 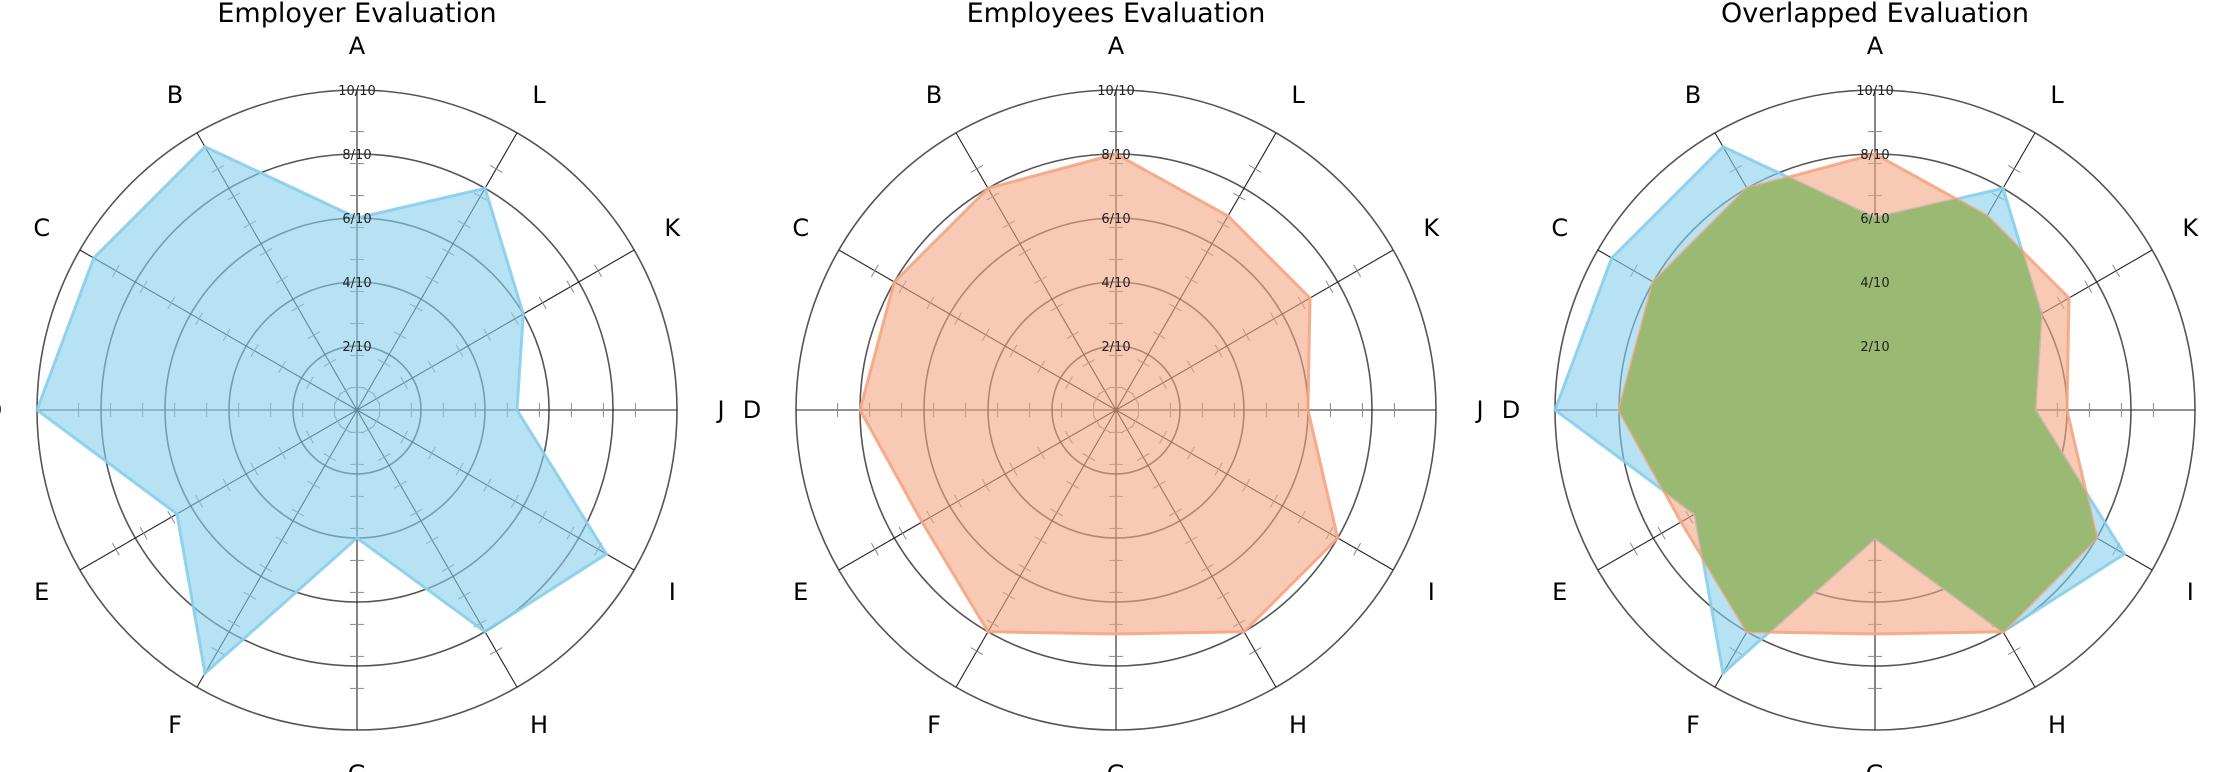 What do you see at coordinates (1858, 394) in the screenshot?
I see `overlap-area` at bounding box center [1858, 394].